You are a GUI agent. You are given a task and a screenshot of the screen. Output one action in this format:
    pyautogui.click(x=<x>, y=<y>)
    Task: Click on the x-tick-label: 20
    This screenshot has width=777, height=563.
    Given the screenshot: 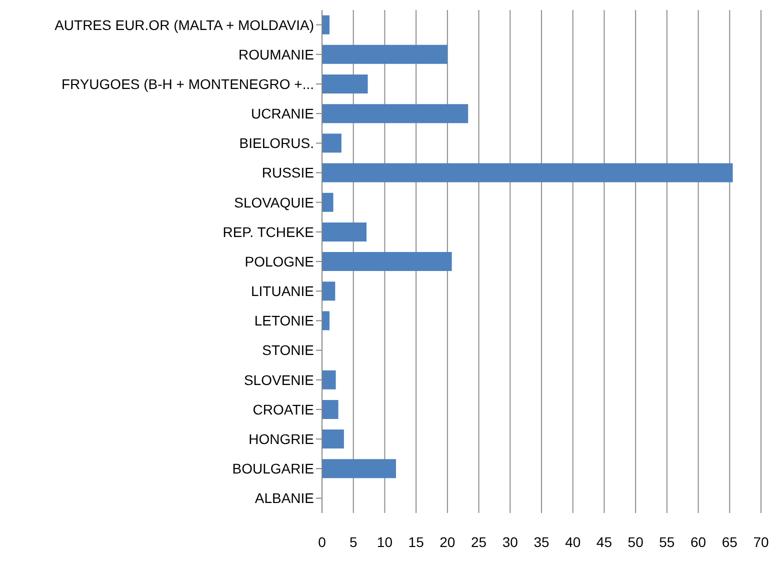 What is the action you would take?
    pyautogui.click(x=448, y=542)
    